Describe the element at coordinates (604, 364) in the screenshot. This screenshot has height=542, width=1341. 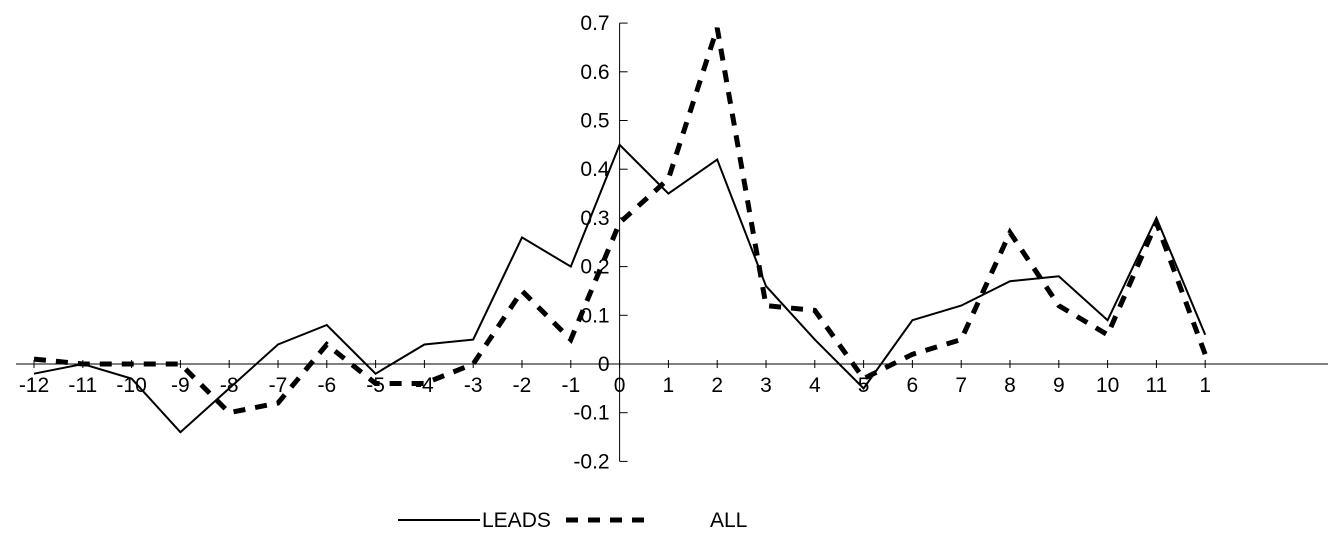
I see `y-tick-label: 0` at that location.